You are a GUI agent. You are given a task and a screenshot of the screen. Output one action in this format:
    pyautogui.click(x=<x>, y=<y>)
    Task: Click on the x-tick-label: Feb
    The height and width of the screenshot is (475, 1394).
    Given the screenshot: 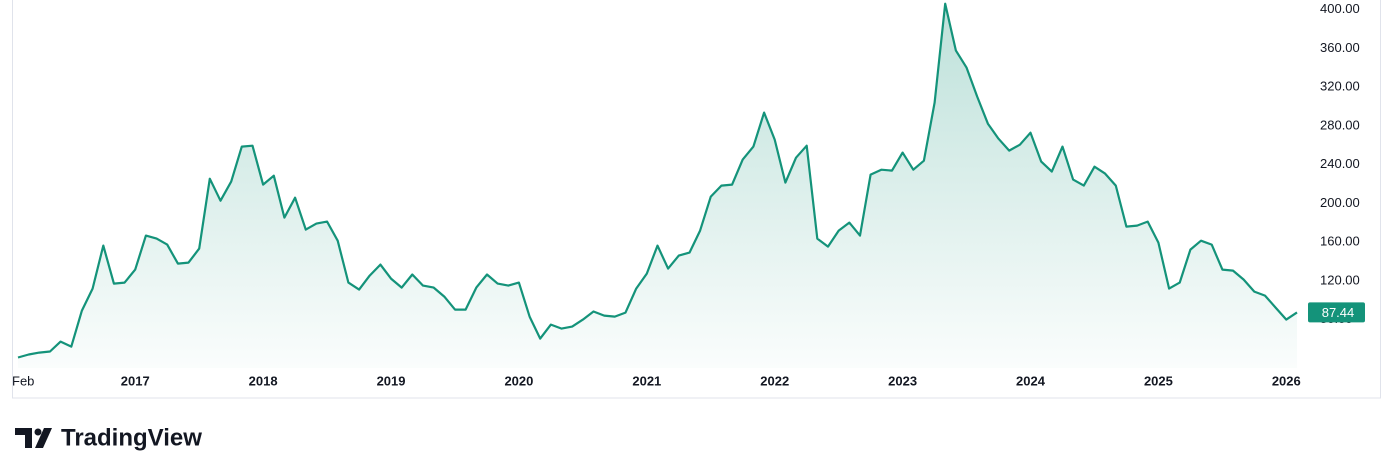 What is the action you would take?
    pyautogui.click(x=23, y=380)
    